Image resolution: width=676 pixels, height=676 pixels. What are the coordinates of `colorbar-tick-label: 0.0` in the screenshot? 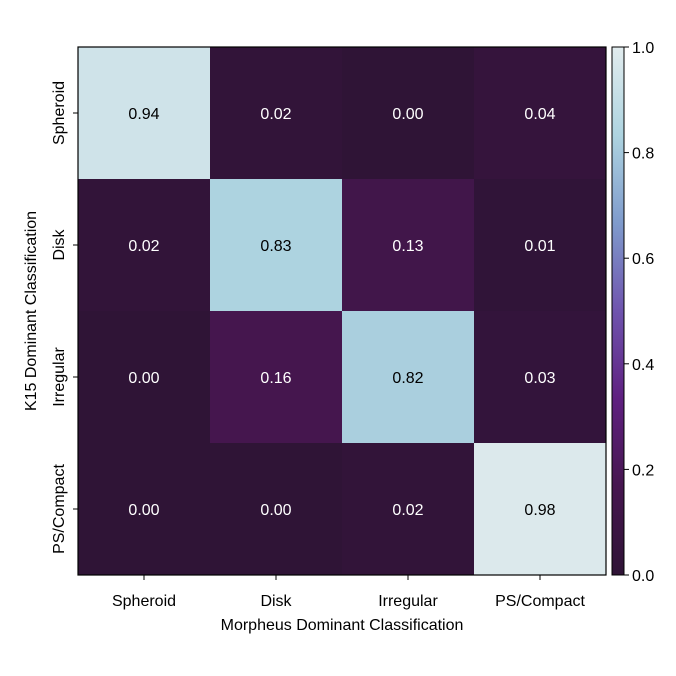 It's located at (643, 576).